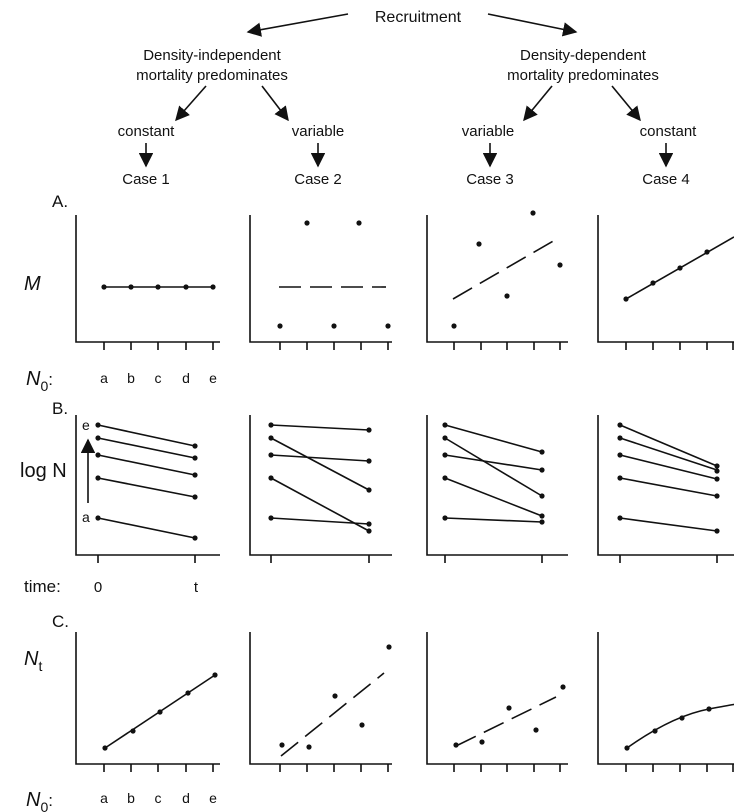  I want to click on ylabel-nt-main: N, so click(31, 659).